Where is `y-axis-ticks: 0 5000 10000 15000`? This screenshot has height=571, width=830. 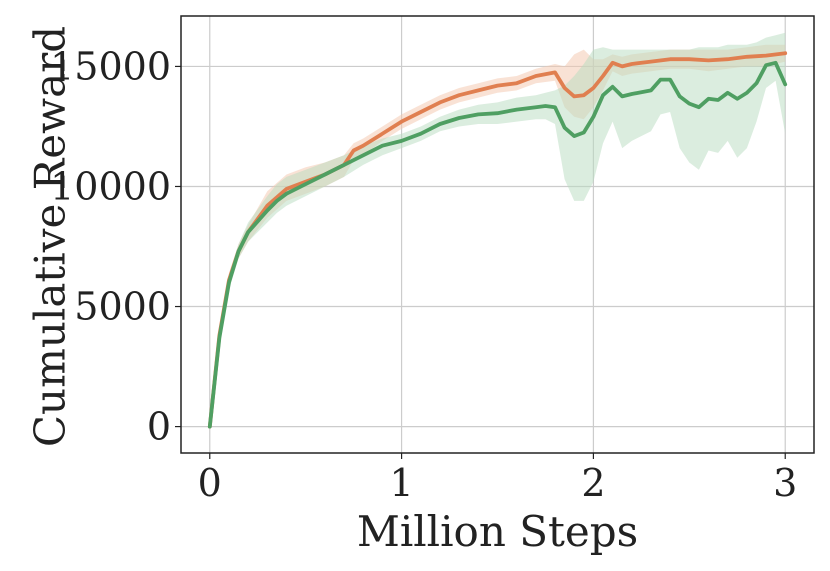
y-axis-ticks: 0 5000 10000 15000 is located at coordinates (115, 246).